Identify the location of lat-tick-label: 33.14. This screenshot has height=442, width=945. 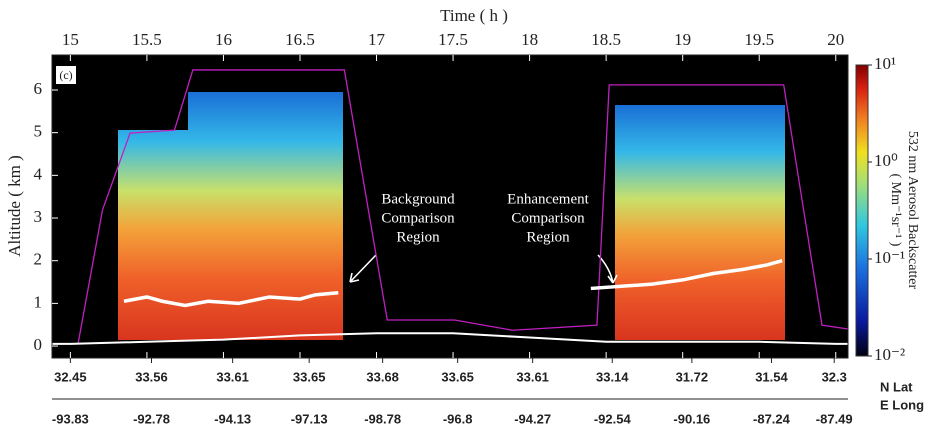
(612, 376).